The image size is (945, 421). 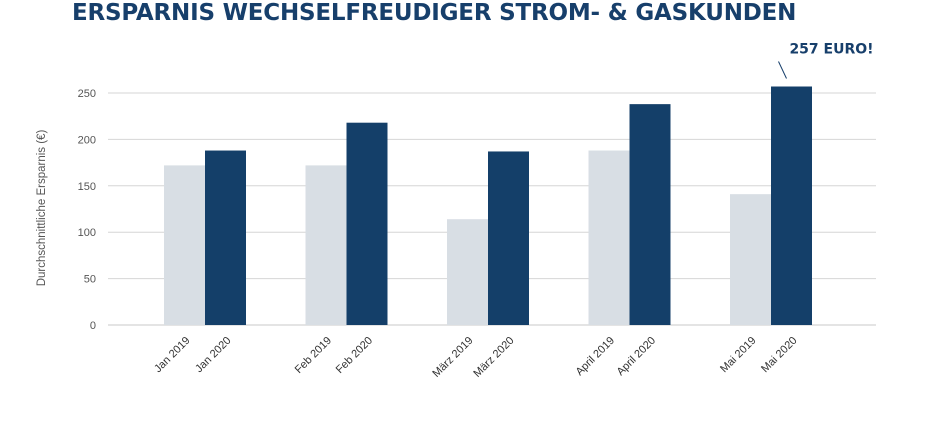 I want to click on x-tick-label: Feb 2019, so click(x=313, y=355).